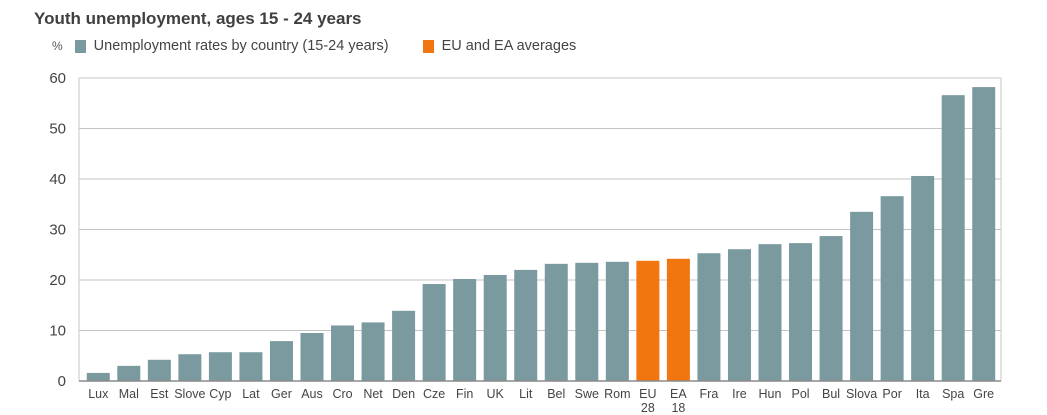 This screenshot has width=1047, height=415. Describe the element at coordinates (403, 394) in the screenshot. I see `x-tick-label: Den` at that location.